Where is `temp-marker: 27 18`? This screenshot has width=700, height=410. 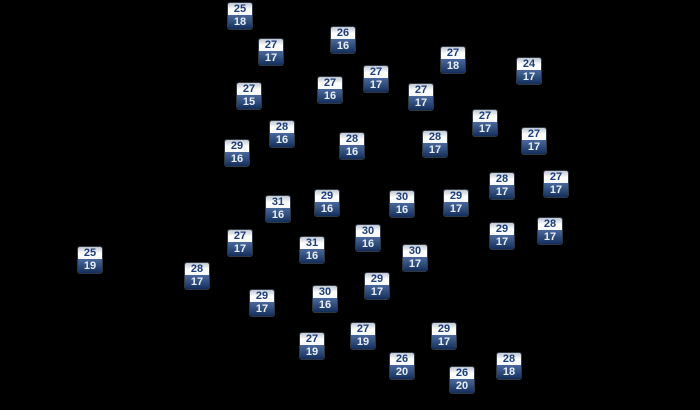
temp-marker: 27 18 is located at coordinates (453, 60).